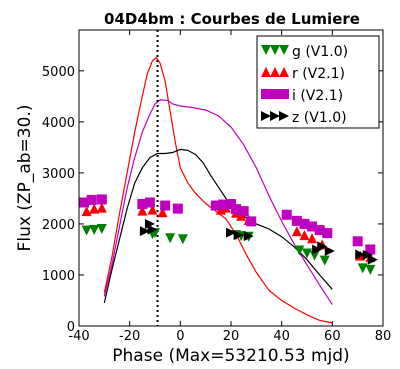 Image resolution: width=400 pixels, height=369 pixels. Describe the element at coordinates (78, 336) in the screenshot. I see `x-tick-label: -40` at that location.